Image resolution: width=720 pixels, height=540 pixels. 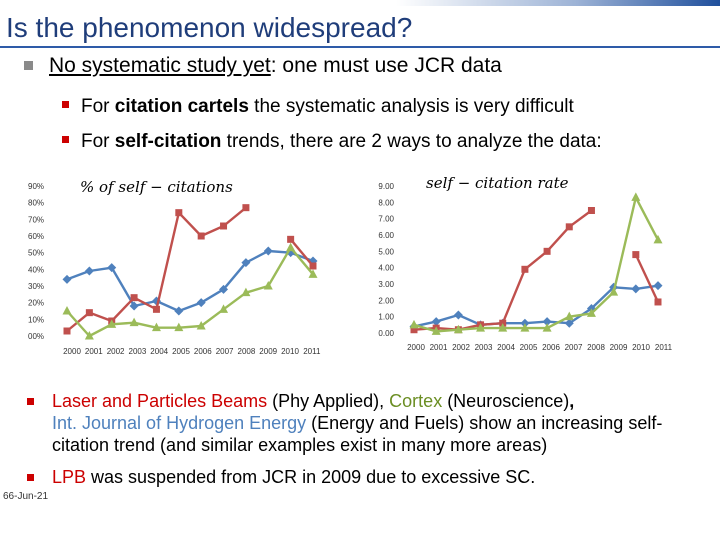 I want to click on slide-date: 66-Jun-21, so click(x=26, y=496).